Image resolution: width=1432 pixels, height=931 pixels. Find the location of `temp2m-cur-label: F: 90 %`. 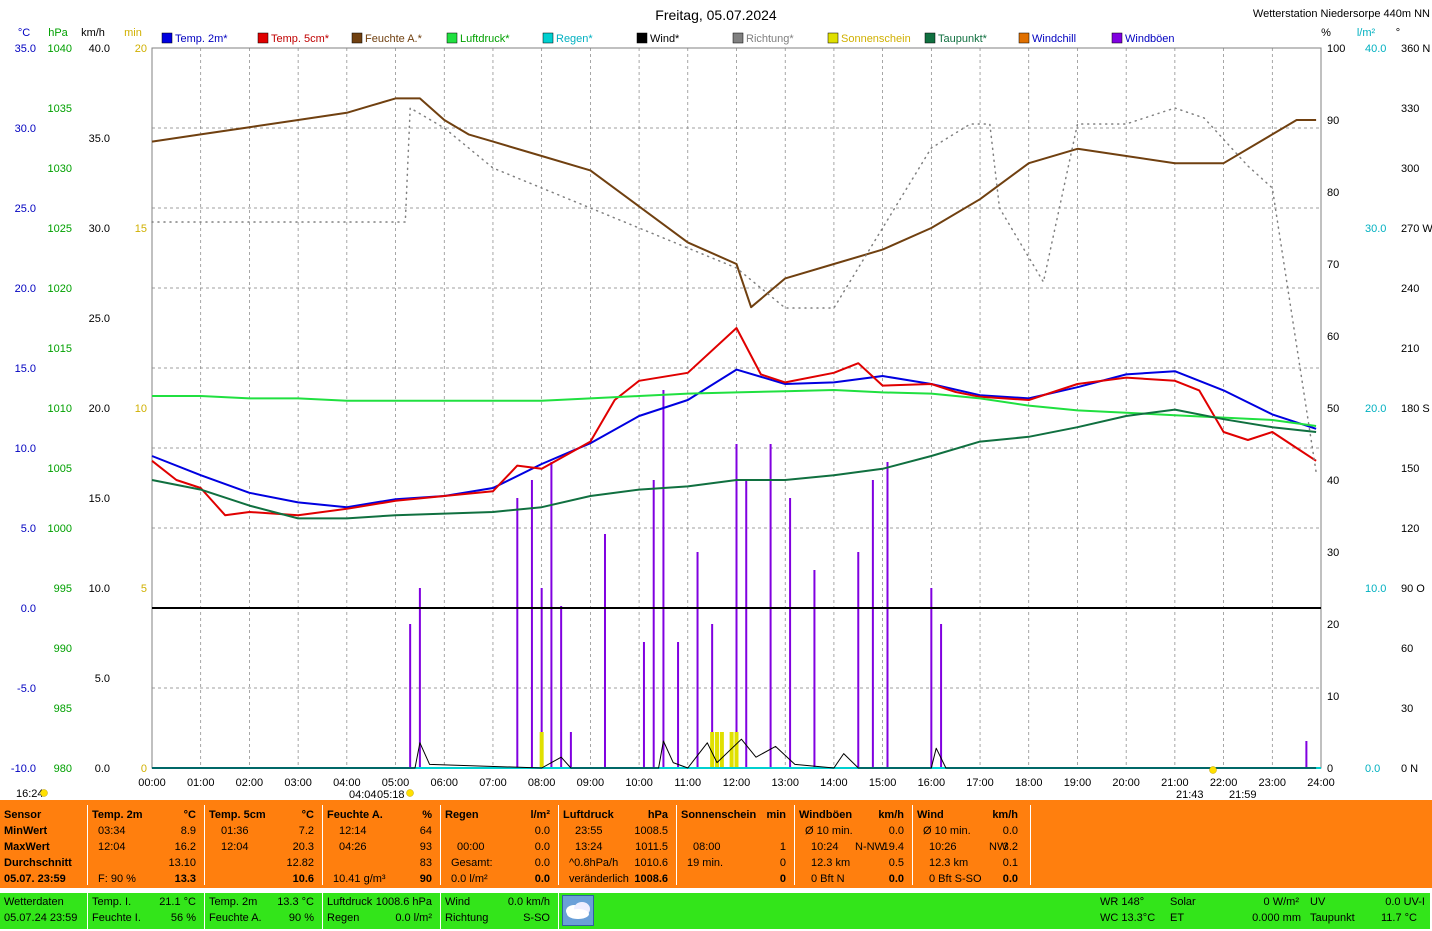

temp2m-cur-label: F: 90 % is located at coordinates (117, 879).